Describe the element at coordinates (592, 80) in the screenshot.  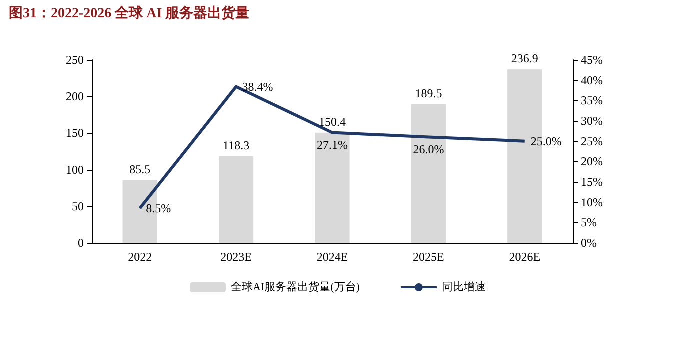
I see `y2-tick-label: 40%` at that location.